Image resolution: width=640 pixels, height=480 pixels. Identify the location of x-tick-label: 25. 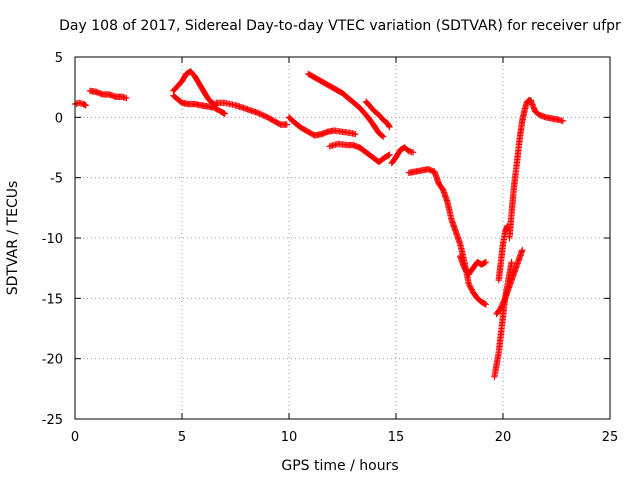
(610, 437).